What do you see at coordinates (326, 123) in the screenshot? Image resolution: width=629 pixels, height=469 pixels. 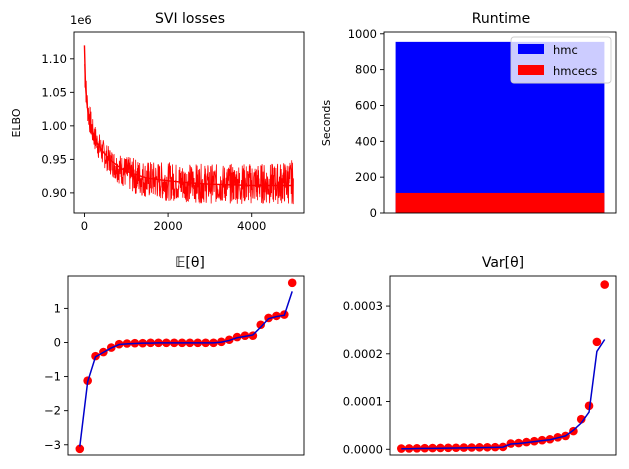 I see `y-axis-label: Seconds` at bounding box center [326, 123].